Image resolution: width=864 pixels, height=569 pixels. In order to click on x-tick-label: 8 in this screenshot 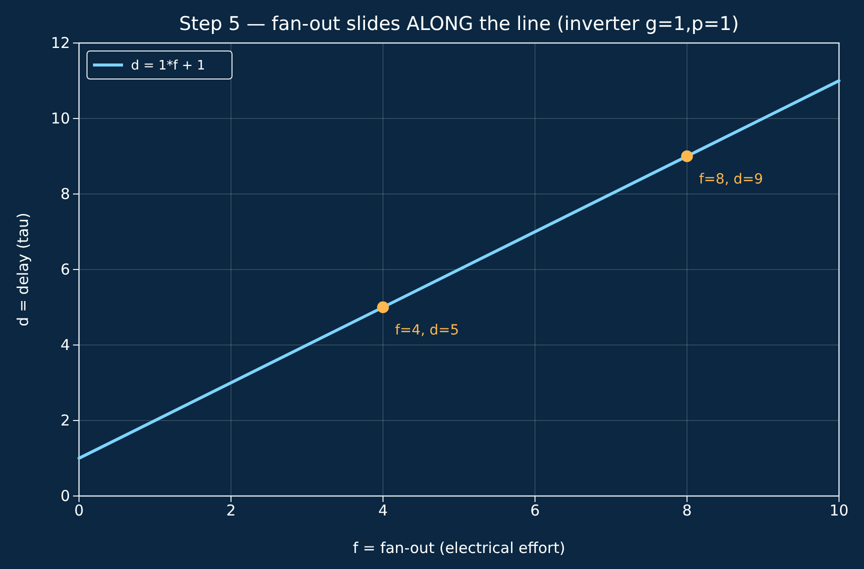, I will do `click(687, 511)`.